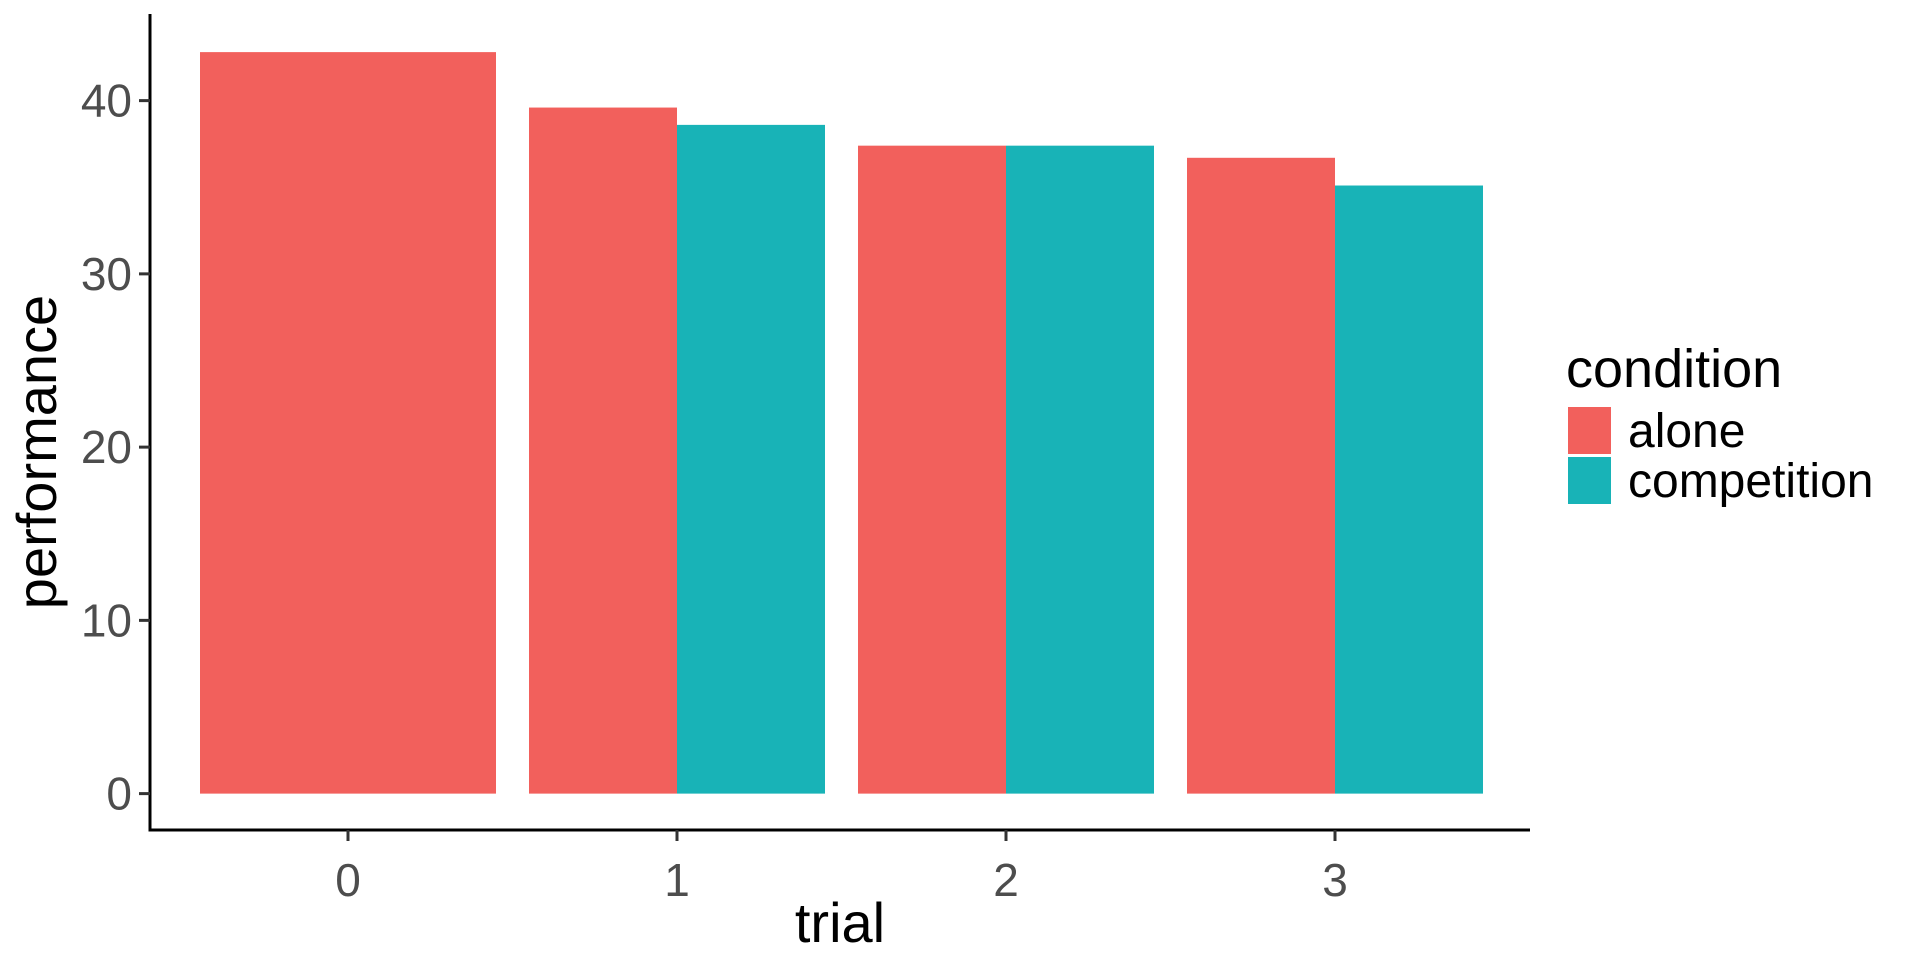  I want to click on x-tick-label: 0, so click(348, 880).